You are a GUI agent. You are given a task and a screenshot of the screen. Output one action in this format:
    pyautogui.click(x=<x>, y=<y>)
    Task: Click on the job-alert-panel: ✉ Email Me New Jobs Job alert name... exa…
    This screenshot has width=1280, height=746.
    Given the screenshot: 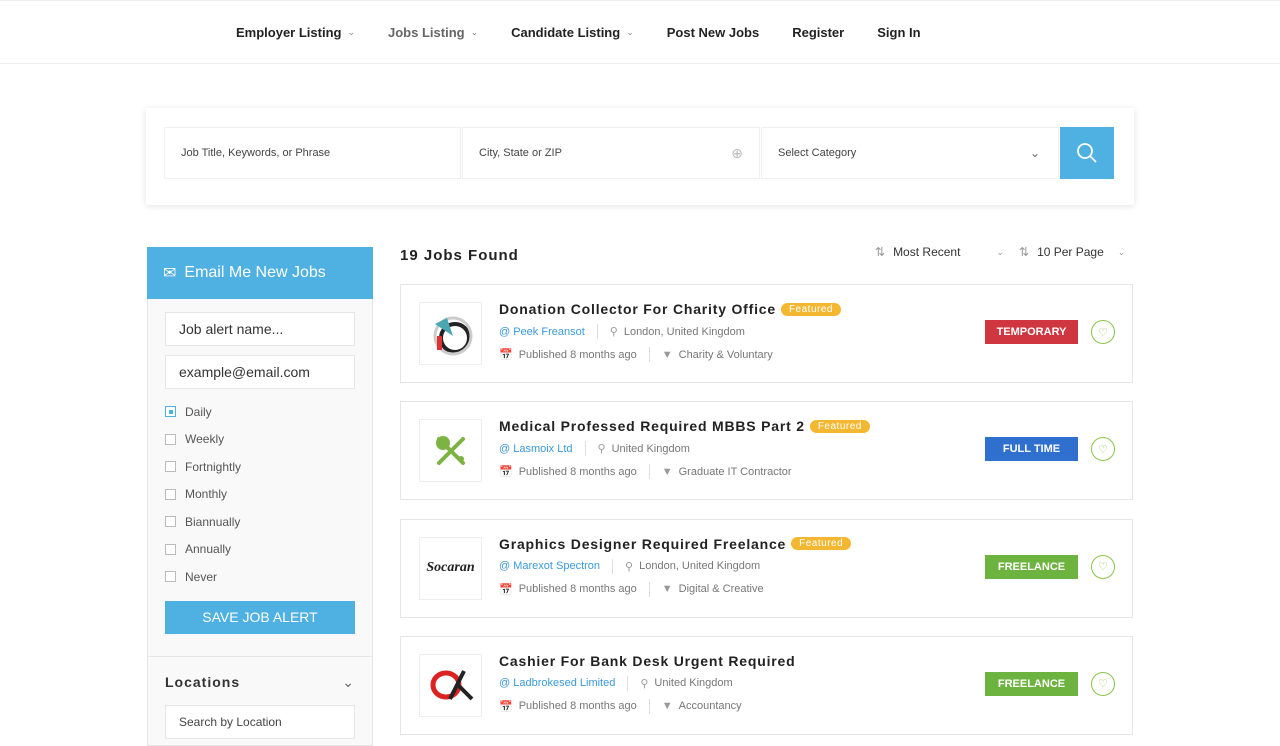 What is the action you would take?
    pyautogui.click(x=260, y=473)
    